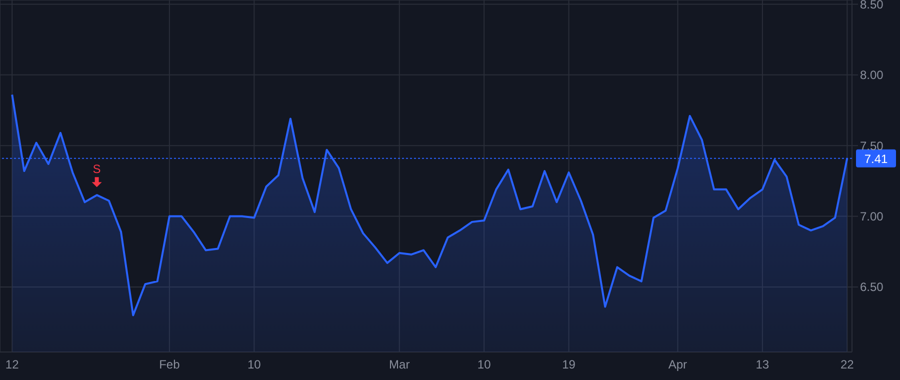 Image resolution: width=900 pixels, height=380 pixels. Describe the element at coordinates (569, 365) in the screenshot. I see `x-tick-label: 19` at that location.